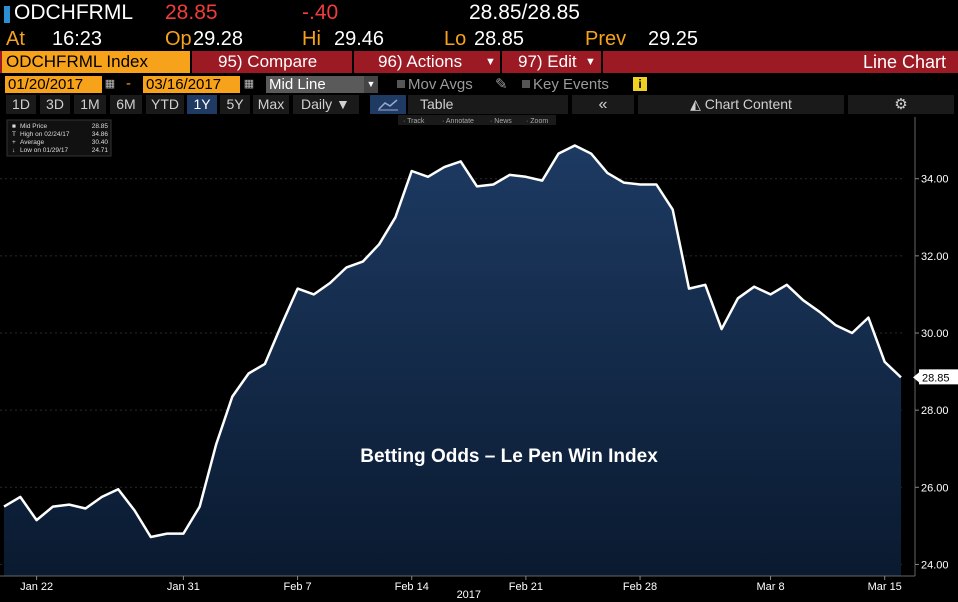 This screenshot has height=602, width=958. I want to click on bid-ask: 28.85/28.85, so click(524, 12).